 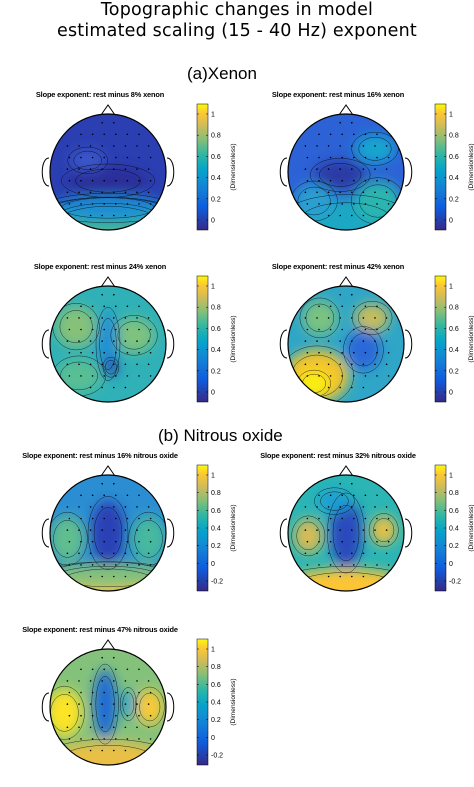 I want to click on colorbar-tick-label: 1, so click(x=213, y=287).